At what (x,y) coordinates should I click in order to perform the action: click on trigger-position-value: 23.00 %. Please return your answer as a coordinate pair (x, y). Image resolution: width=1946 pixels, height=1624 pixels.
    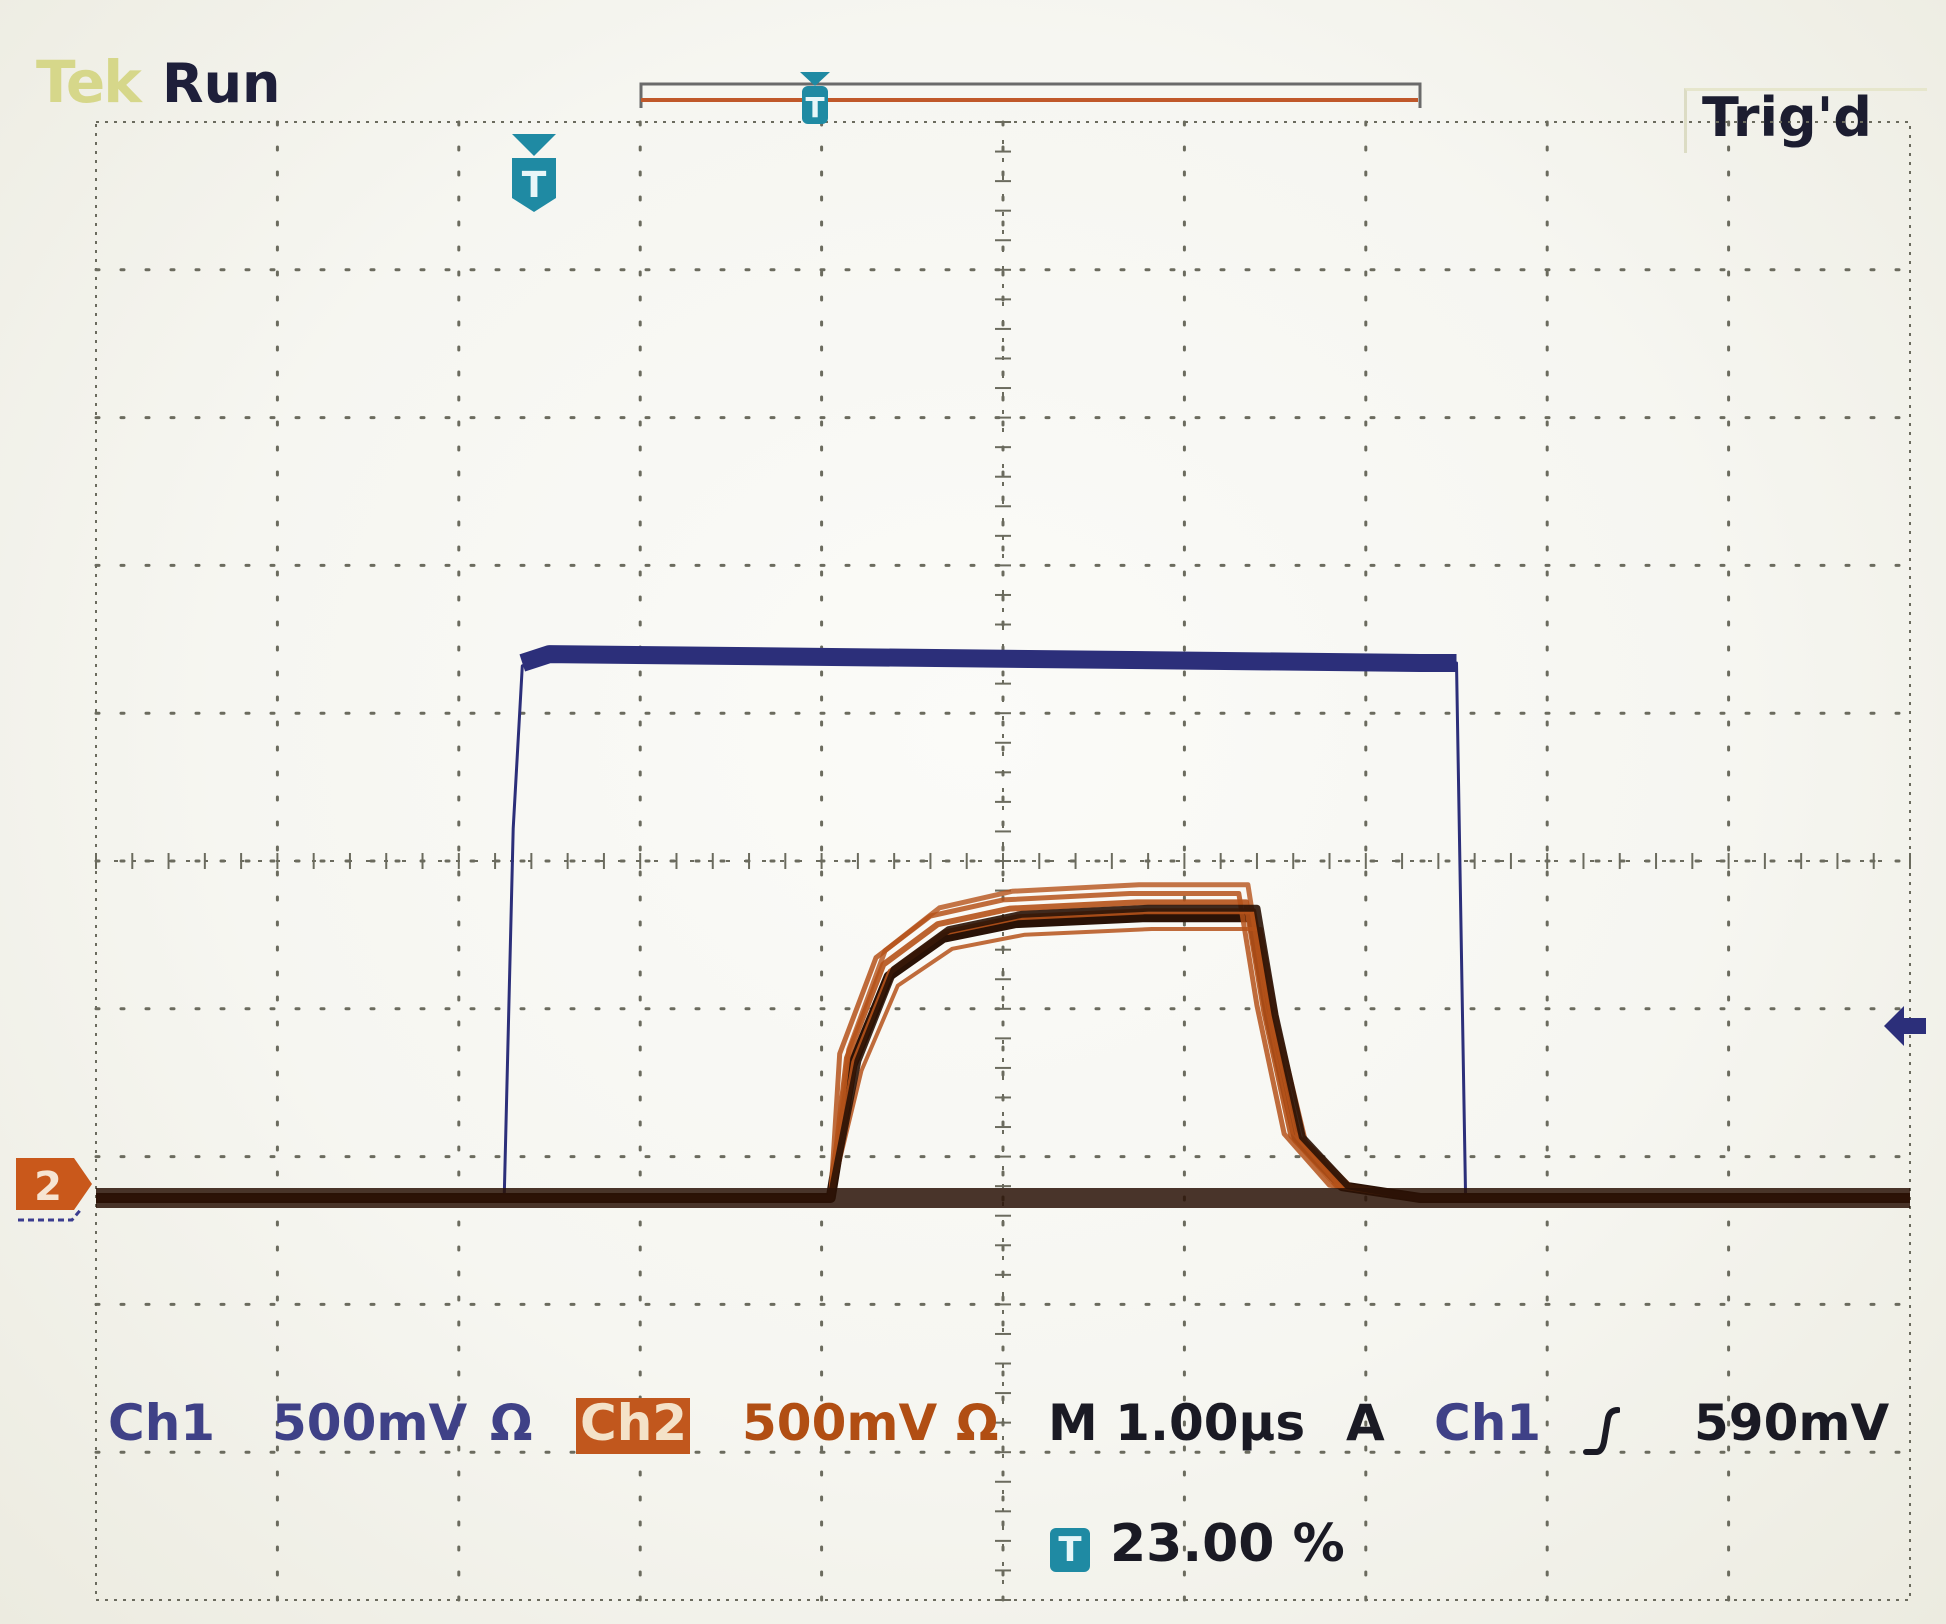
    Looking at the image, I should click on (1227, 1544).